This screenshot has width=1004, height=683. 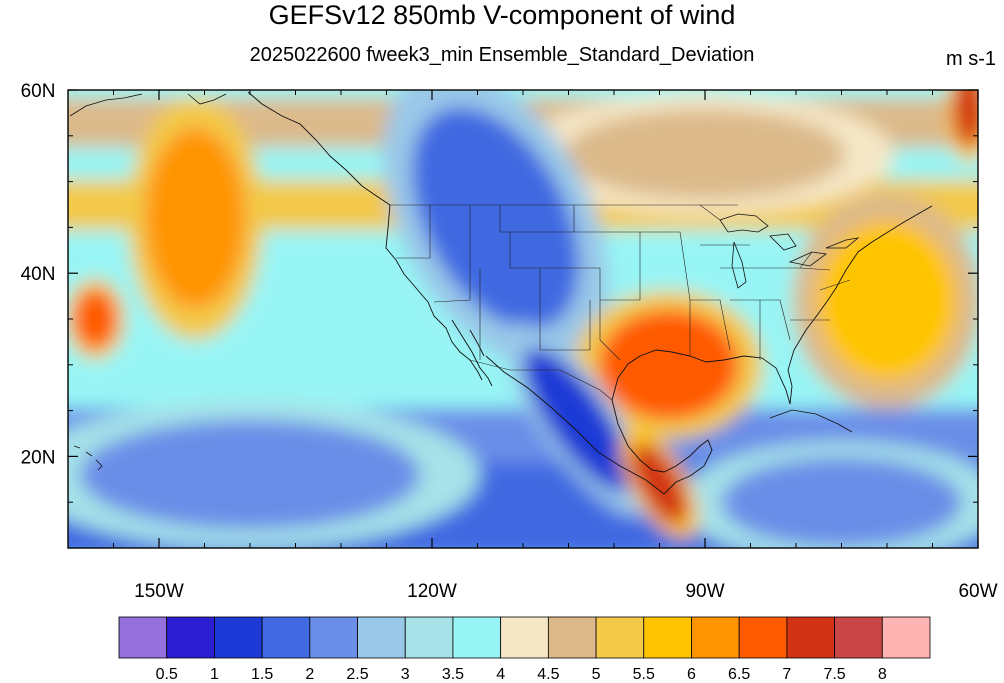 What do you see at coordinates (971, 59) in the screenshot?
I see `units-label: m s-1` at bounding box center [971, 59].